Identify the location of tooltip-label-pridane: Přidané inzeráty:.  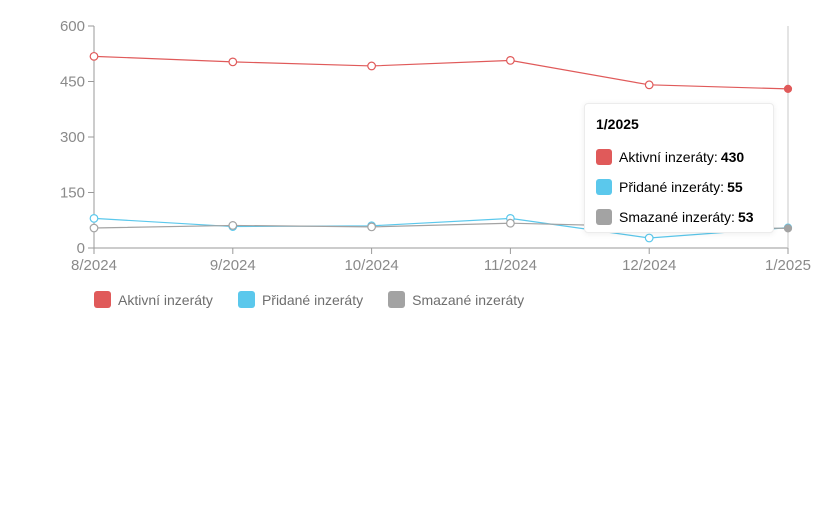
(672, 187).